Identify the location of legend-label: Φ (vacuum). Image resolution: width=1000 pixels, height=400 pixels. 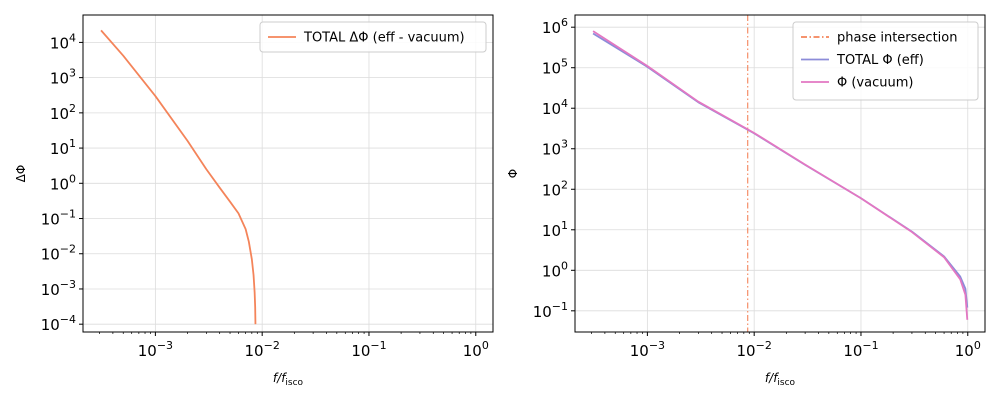
(875, 83).